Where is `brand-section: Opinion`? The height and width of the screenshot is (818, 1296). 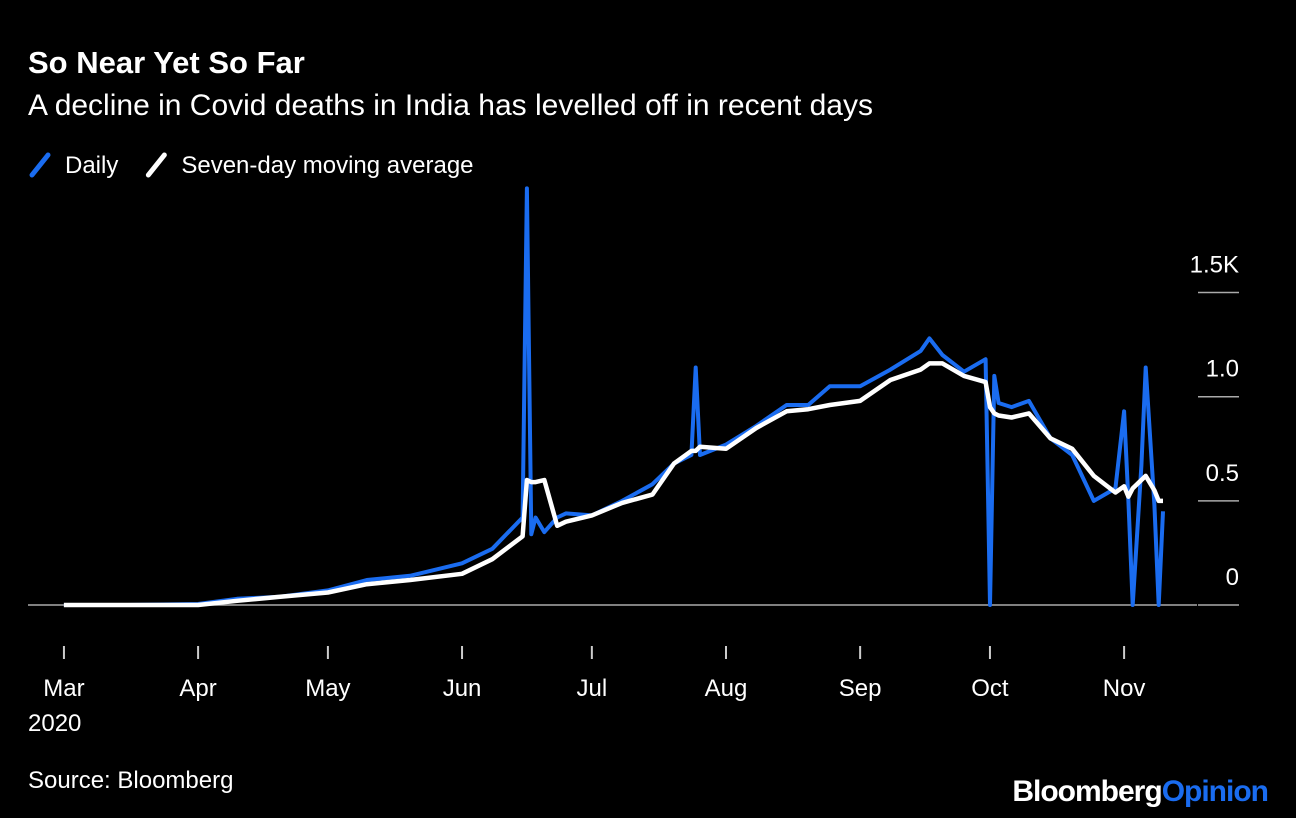
brand-section: Opinion is located at coordinates (1215, 791).